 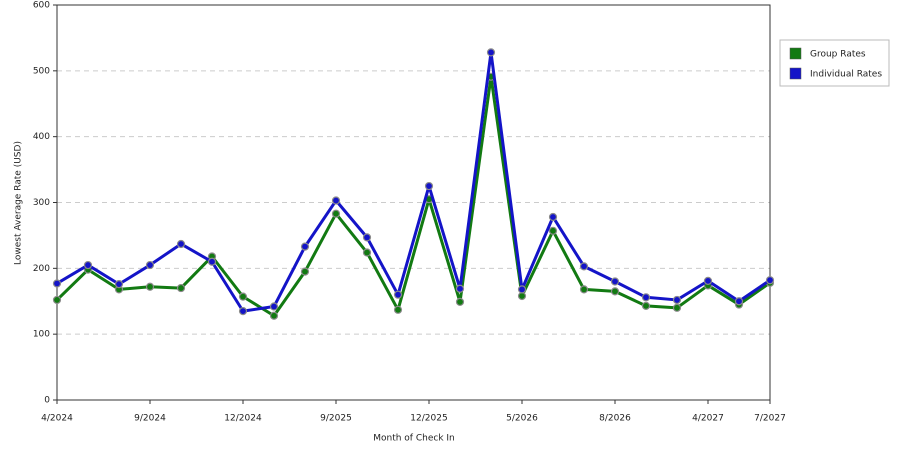 What do you see at coordinates (41, 137) in the screenshot?
I see `y-tick-label: 400` at bounding box center [41, 137].